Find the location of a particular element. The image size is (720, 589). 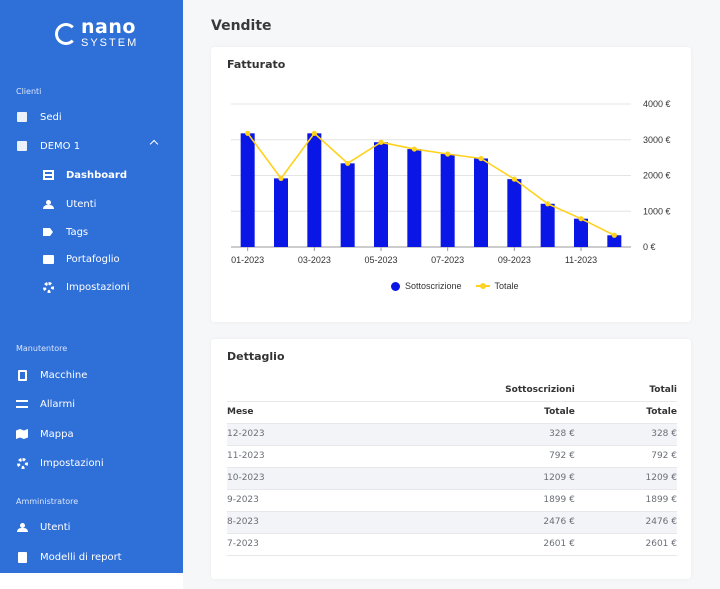

table-cell: Mese is located at coordinates (288, 412).